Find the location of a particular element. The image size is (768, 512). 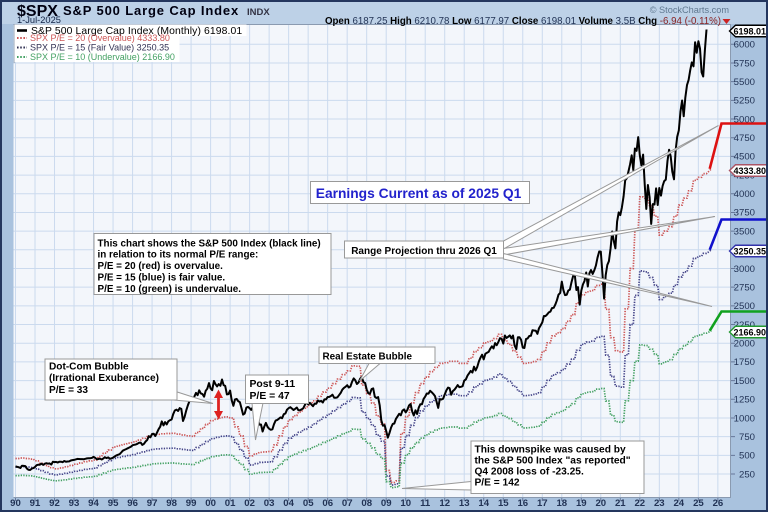

svg-text: 03 is located at coordinates (269, 503).